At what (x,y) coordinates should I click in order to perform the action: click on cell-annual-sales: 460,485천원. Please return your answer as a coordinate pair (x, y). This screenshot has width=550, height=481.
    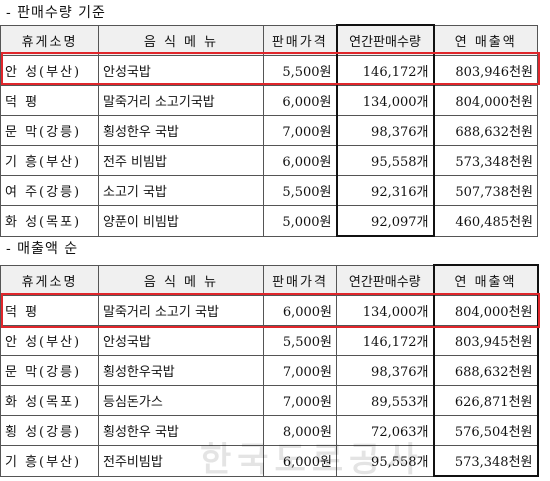
    Looking at the image, I should click on (485, 221).